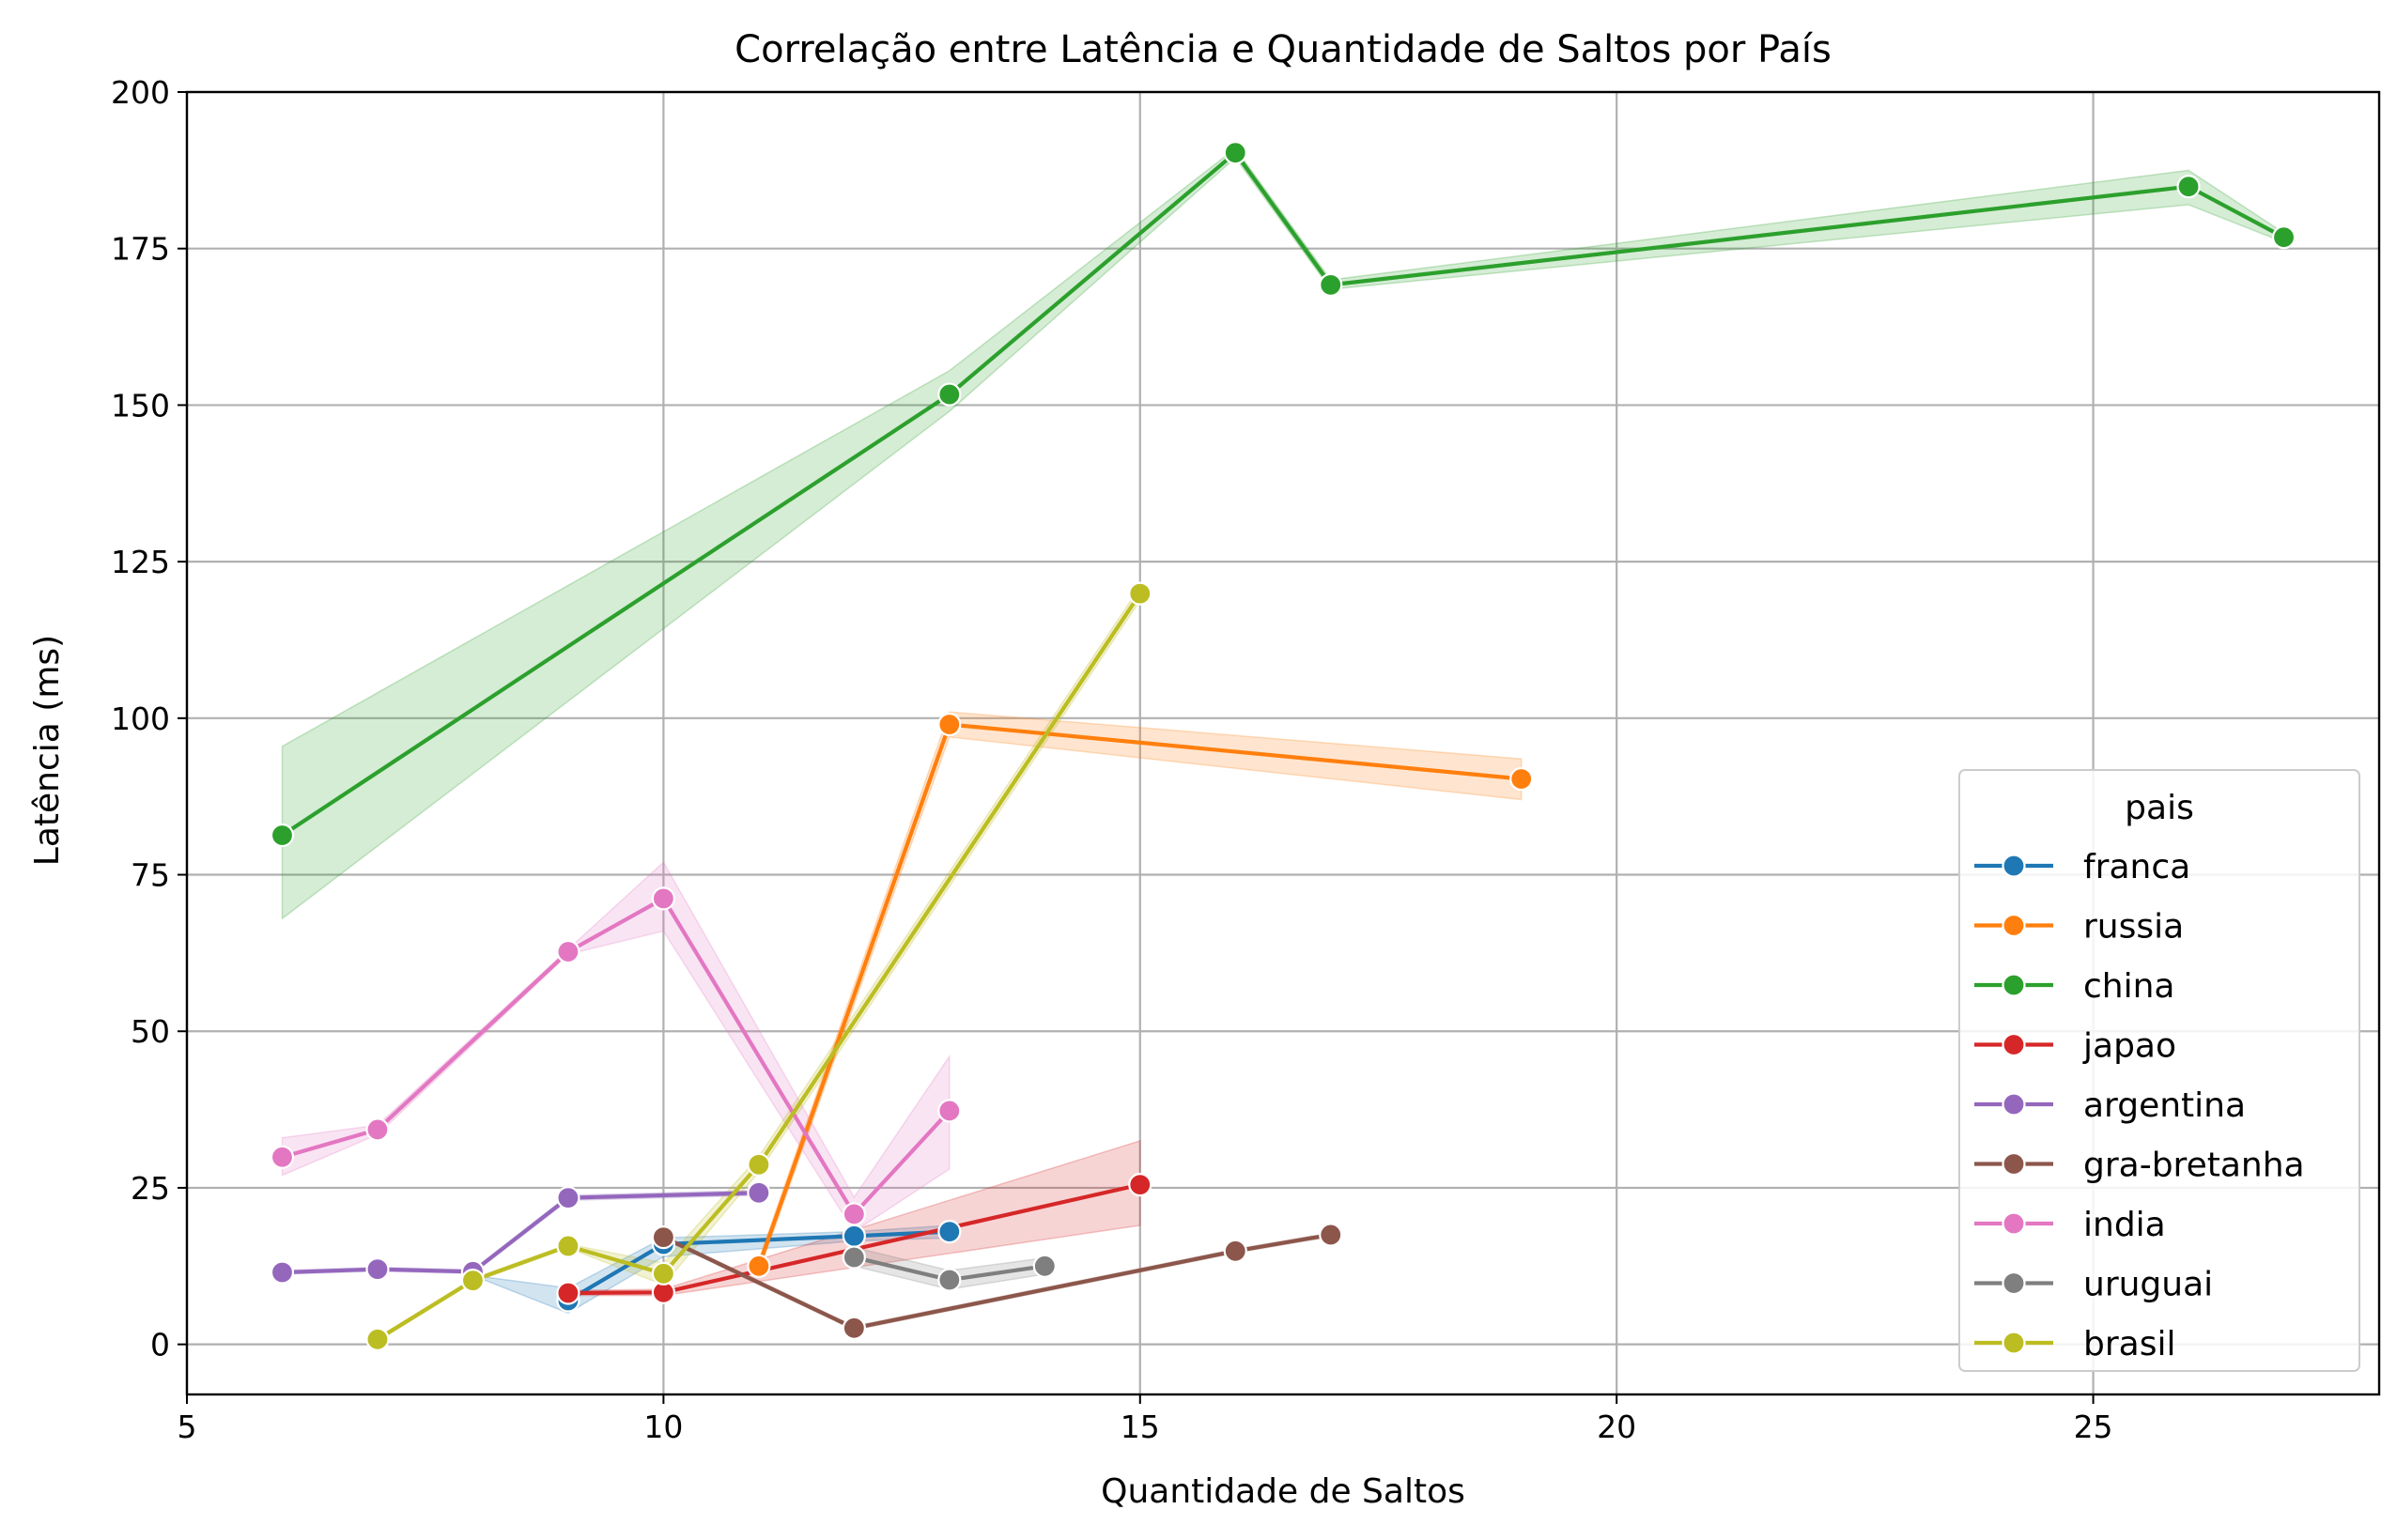 The width and height of the screenshot is (2397, 1540). I want to click on legend-marker-india, so click(2014, 1223).